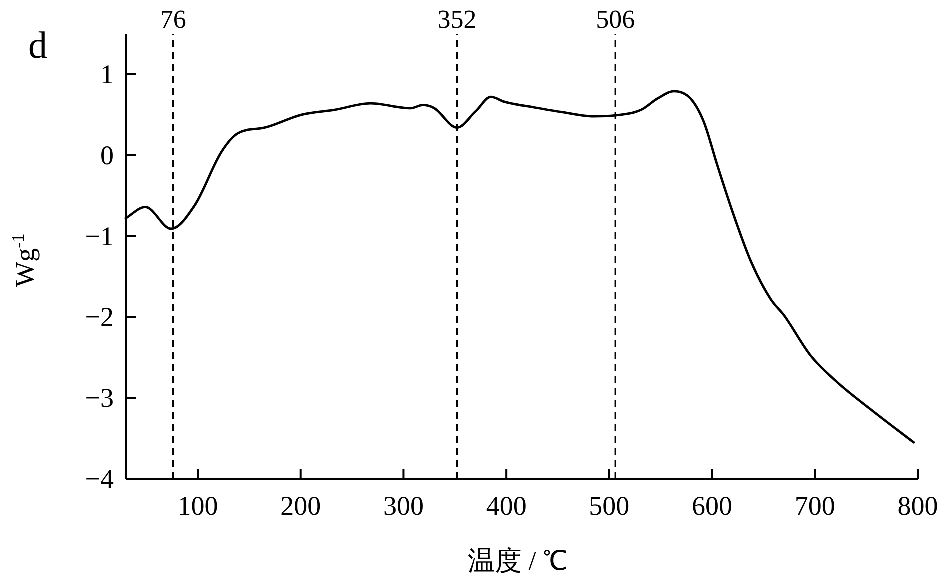  I want to click on x-tick-label: 100, so click(198, 506).